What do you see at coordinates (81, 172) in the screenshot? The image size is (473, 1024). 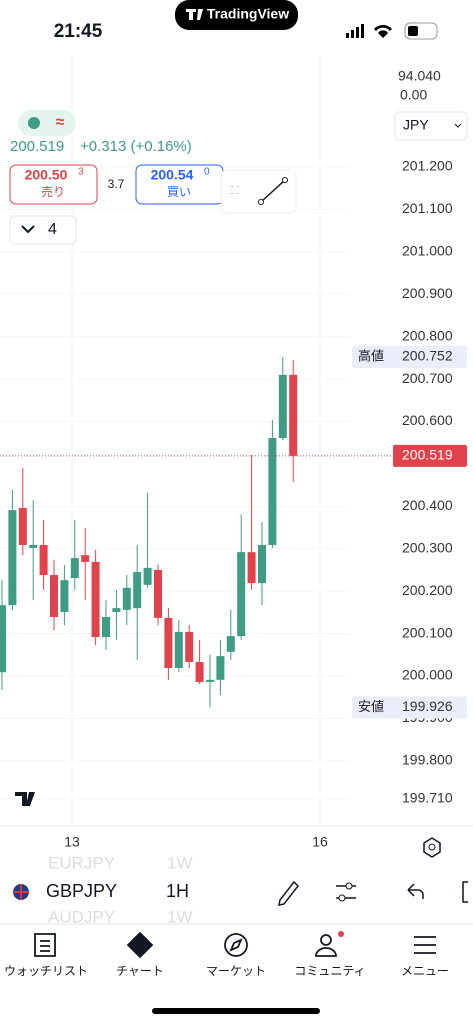 I see `sell-price-tail: 3` at bounding box center [81, 172].